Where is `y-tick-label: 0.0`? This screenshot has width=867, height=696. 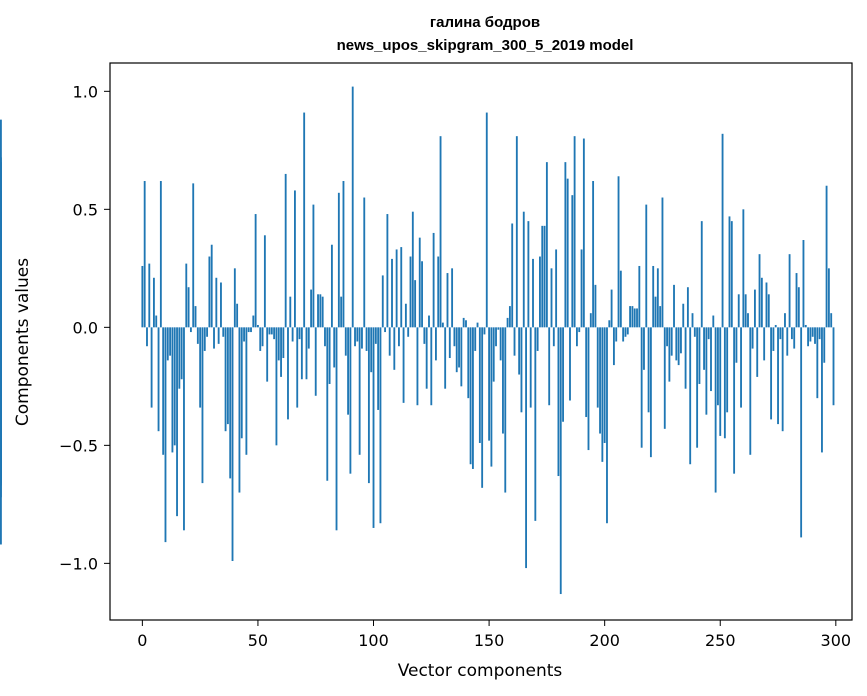
y-tick-label: 0.0 is located at coordinates (85, 327).